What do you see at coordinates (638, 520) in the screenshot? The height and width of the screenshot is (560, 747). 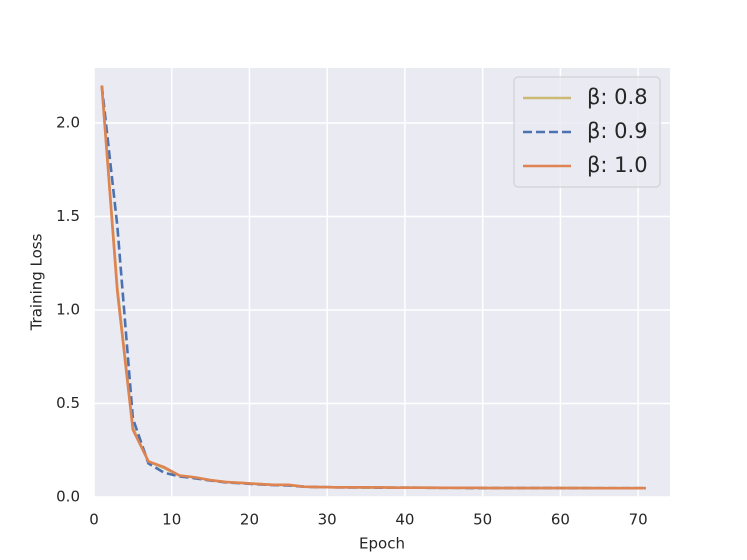 I see `x-tick-label: 70` at bounding box center [638, 520].